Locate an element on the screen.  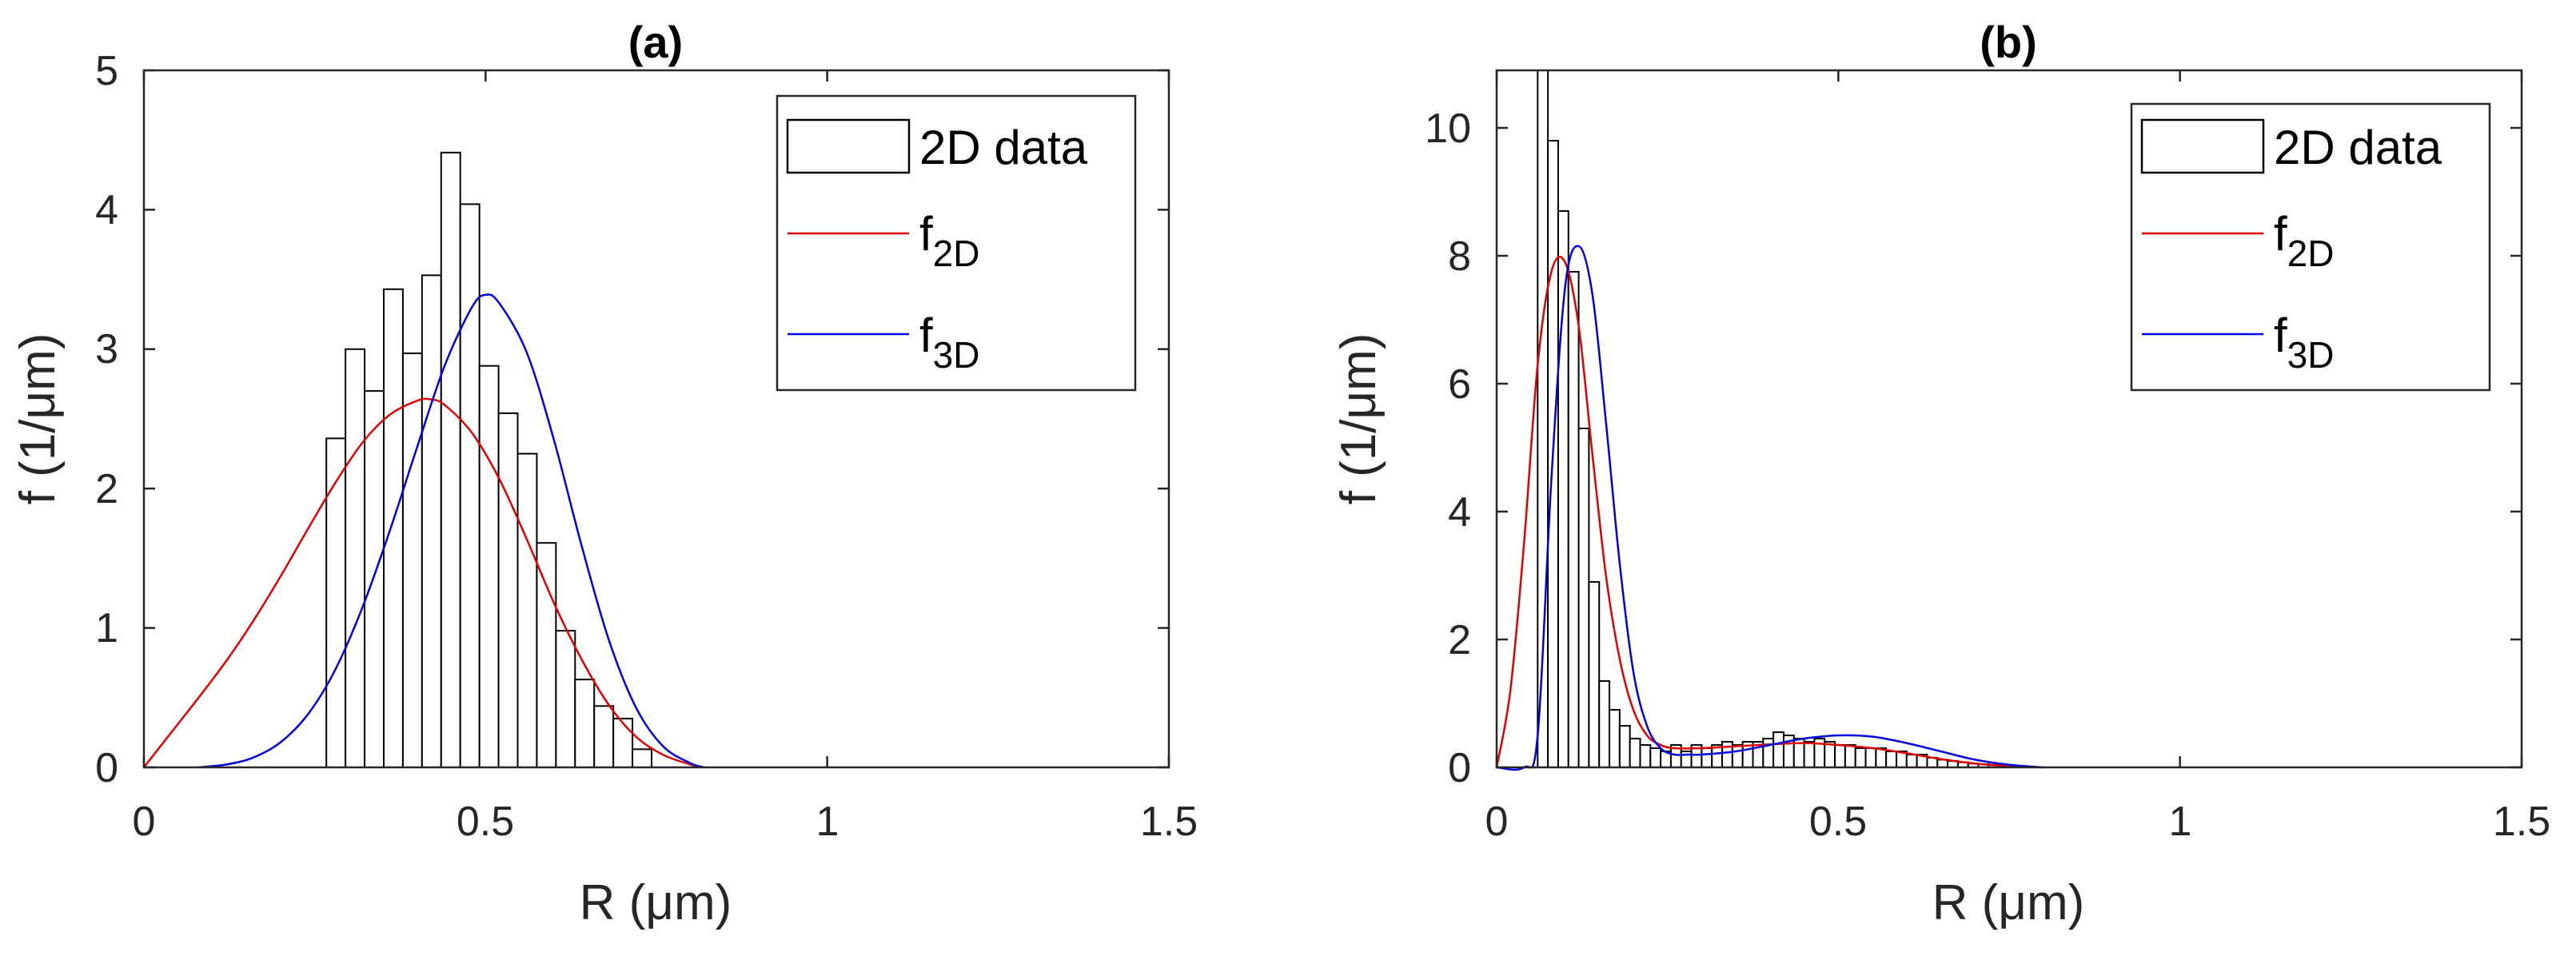
y-tick-label: 6 is located at coordinates (1459, 384).